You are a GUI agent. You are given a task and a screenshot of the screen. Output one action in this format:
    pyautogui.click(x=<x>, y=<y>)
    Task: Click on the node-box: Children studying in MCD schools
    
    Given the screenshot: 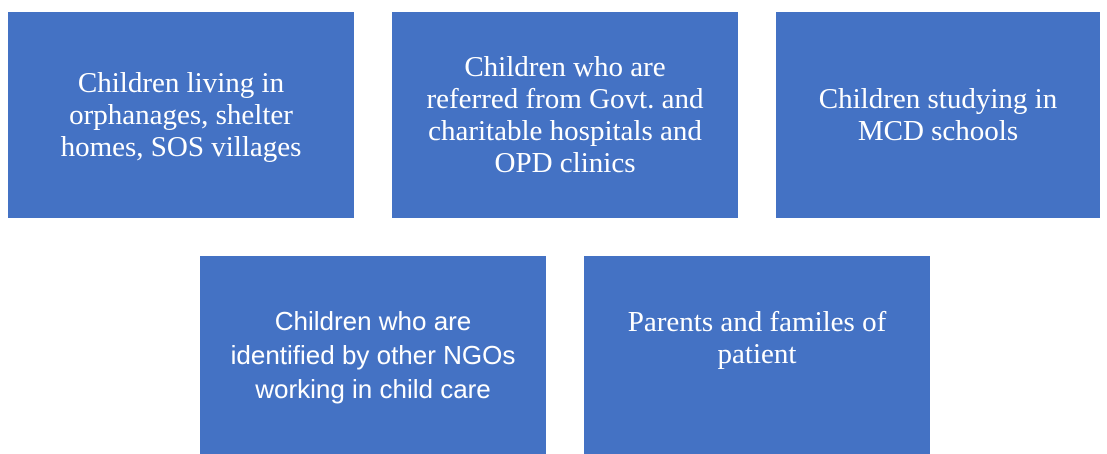 What is the action you would take?
    pyautogui.click(x=938, y=115)
    